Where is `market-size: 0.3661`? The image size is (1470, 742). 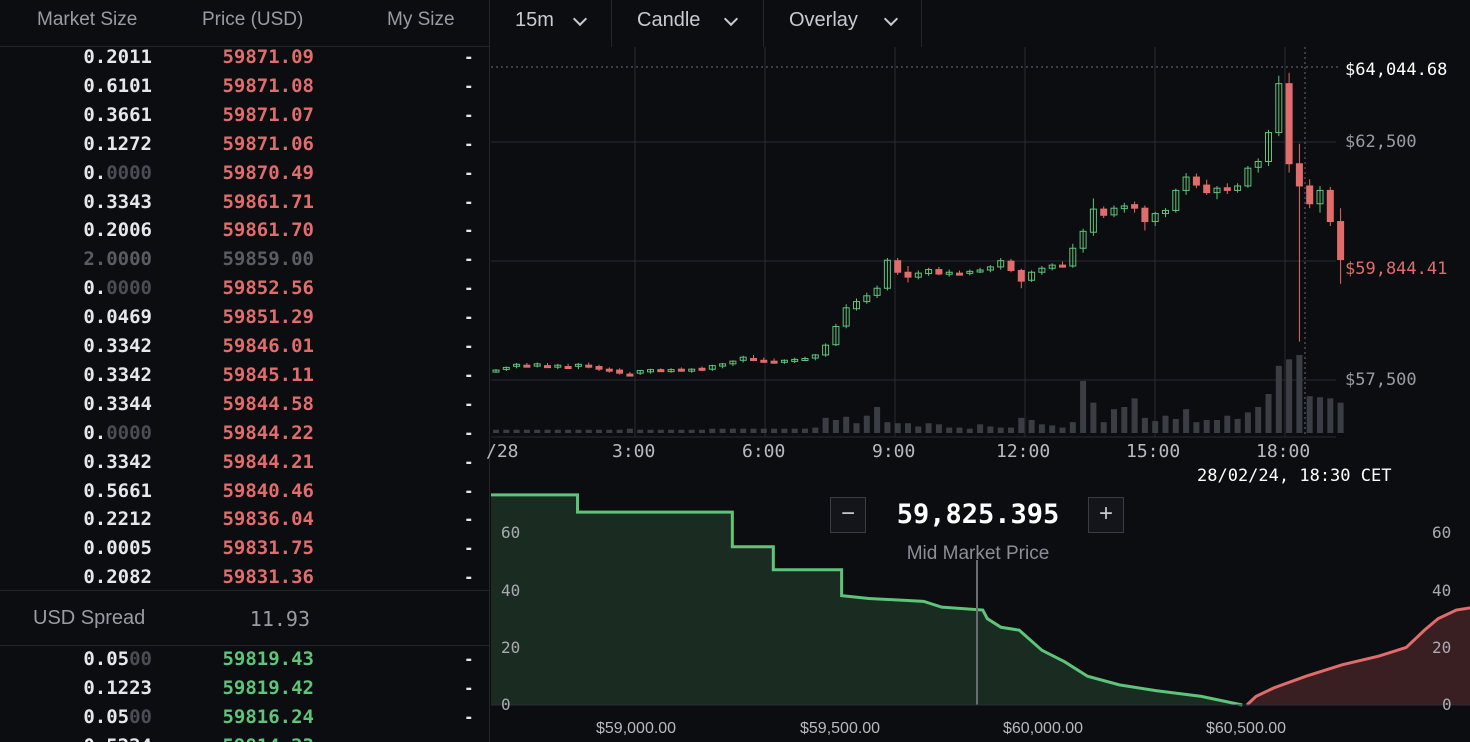
market-size: 0.3661 is located at coordinates (117, 114).